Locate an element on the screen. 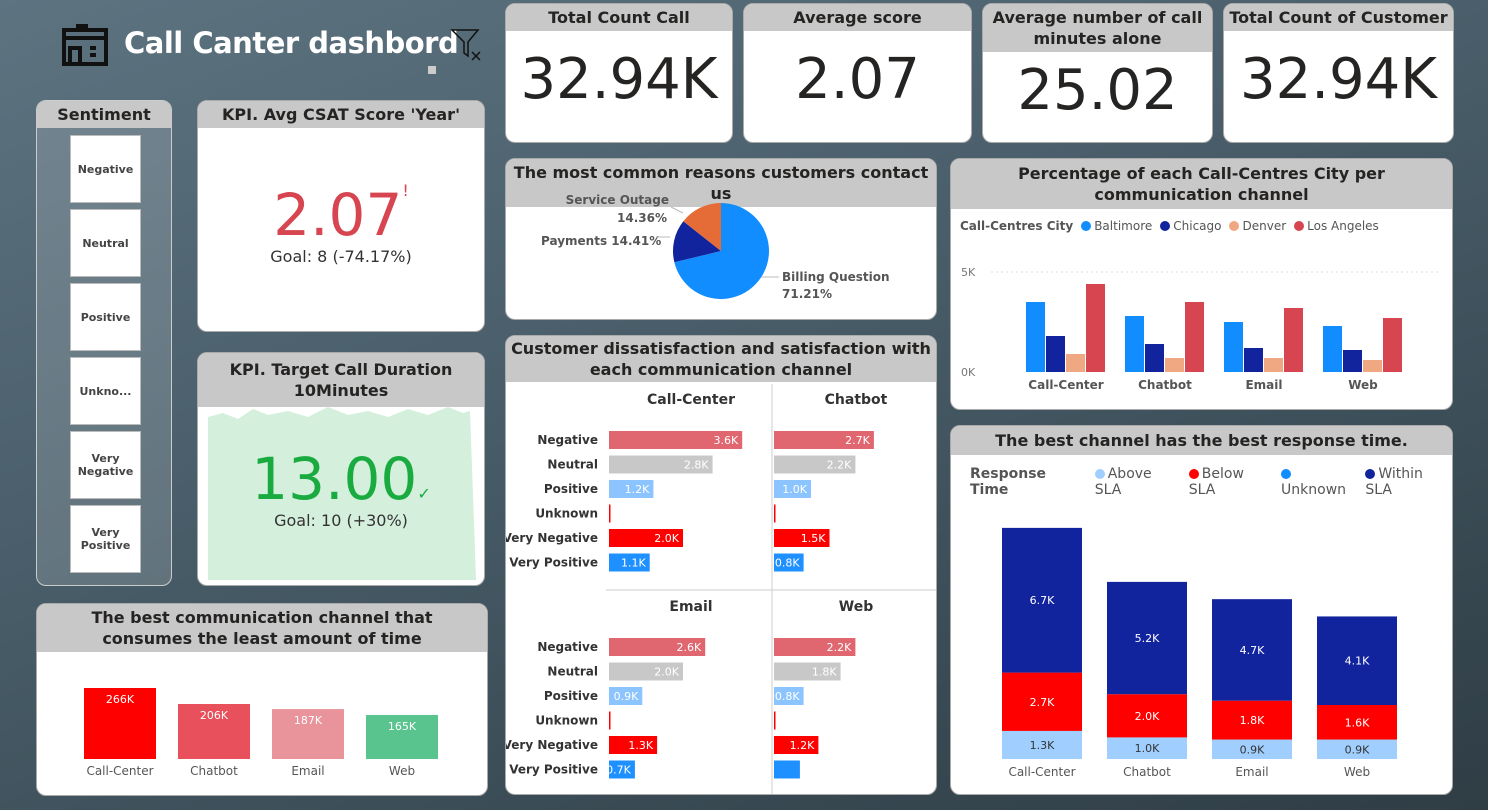 Image resolution: width=1488 pixels, height=810 pixels. building-icon is located at coordinates (85, 43).